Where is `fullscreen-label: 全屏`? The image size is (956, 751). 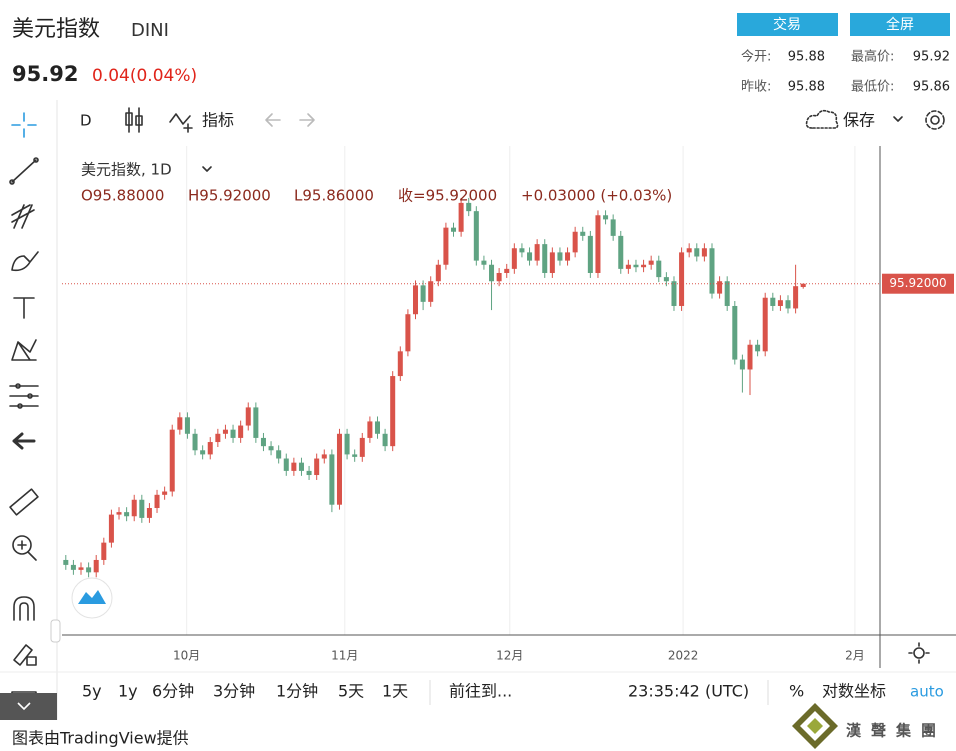
fullscreen-label: 全屏 is located at coordinates (900, 24).